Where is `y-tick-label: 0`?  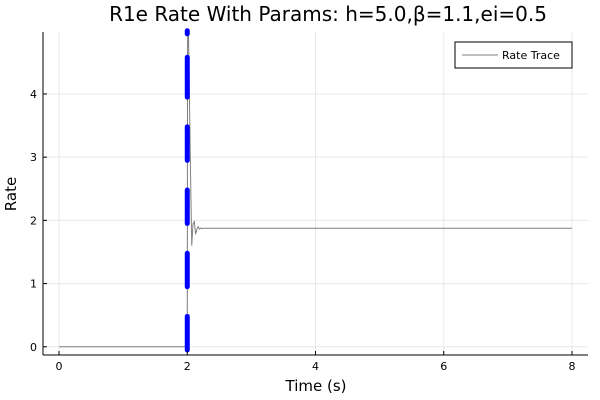
y-tick-label: 0 is located at coordinates (33, 347).